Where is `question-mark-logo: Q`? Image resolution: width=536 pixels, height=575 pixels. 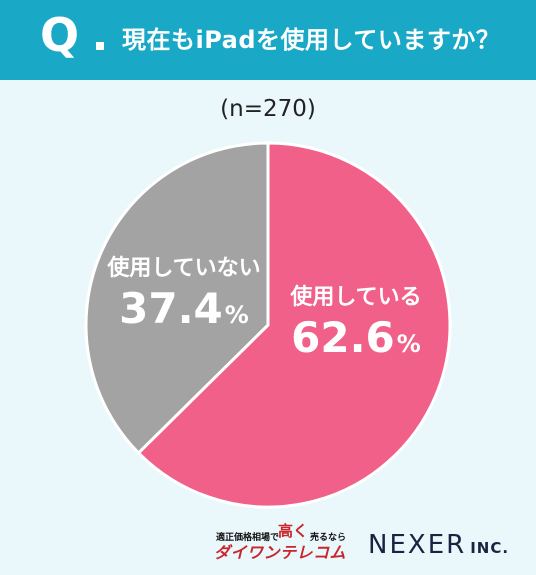 question-mark-logo: Q is located at coordinates (60, 35).